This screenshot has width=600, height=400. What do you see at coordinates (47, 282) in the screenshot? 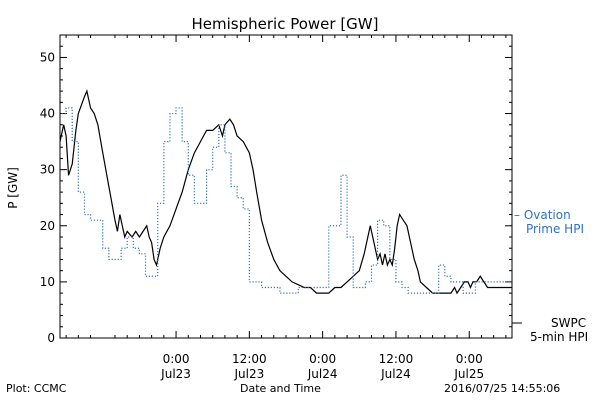
I see `y-tick-label: 10` at bounding box center [47, 282].